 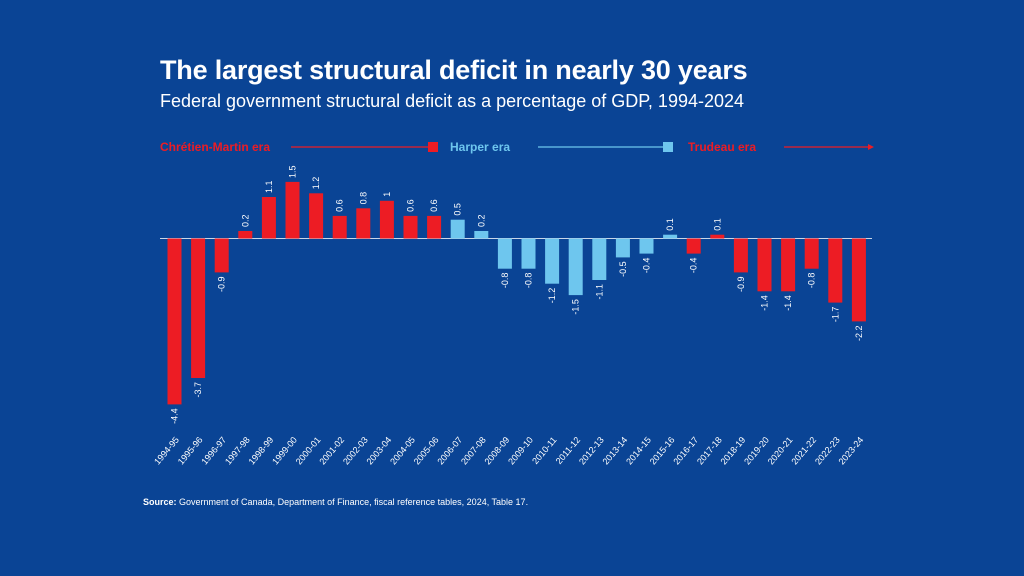 I want to click on value-label-2012-13: -1.1, so click(x=599, y=292).